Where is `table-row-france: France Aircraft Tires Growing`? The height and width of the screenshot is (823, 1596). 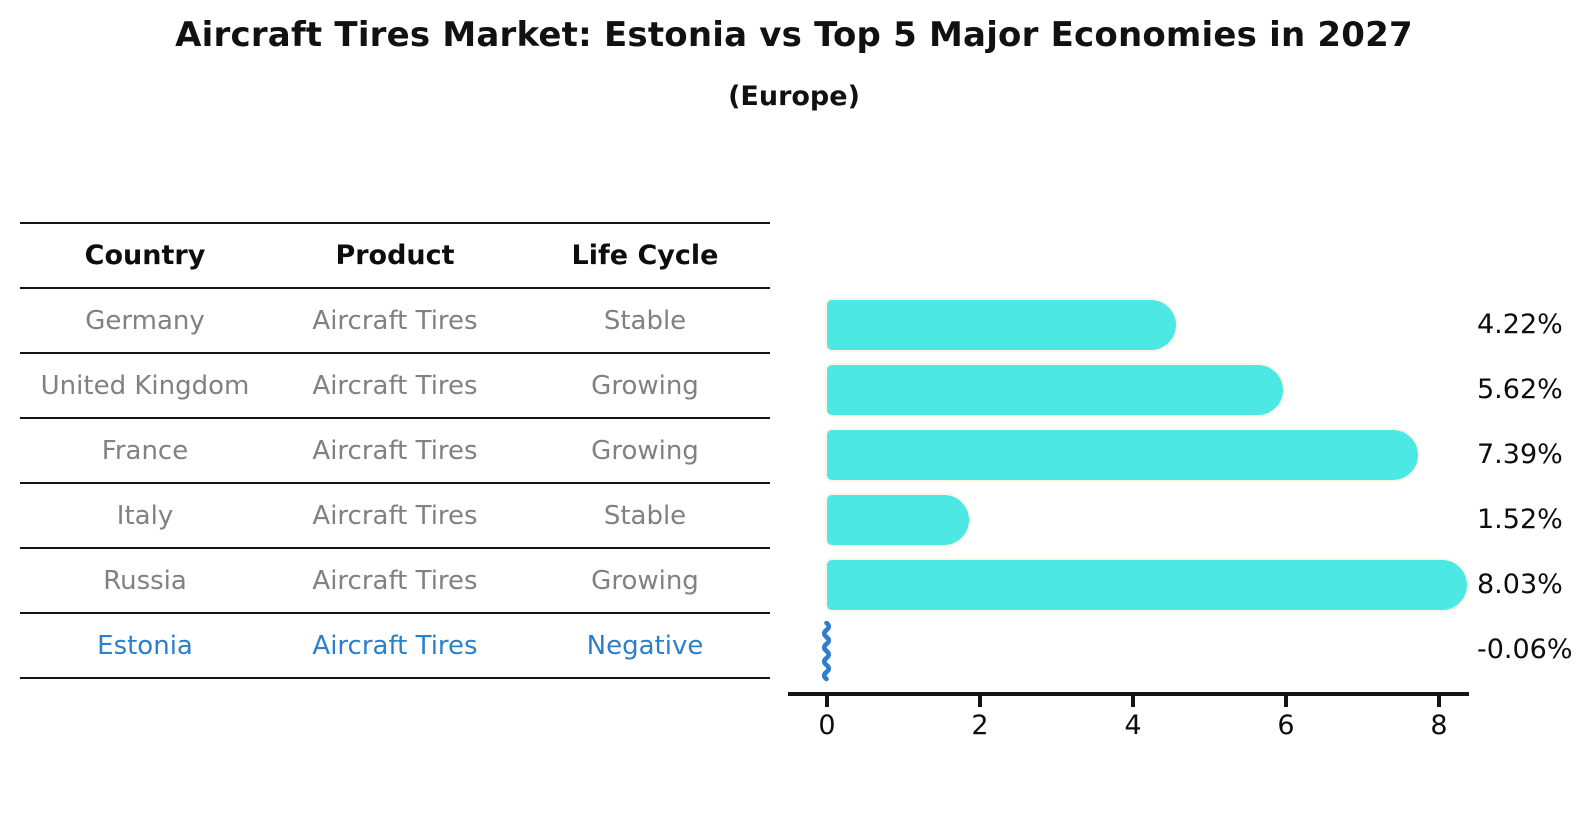
table-row-france: France Aircraft Tires Growing is located at coordinates (395, 449).